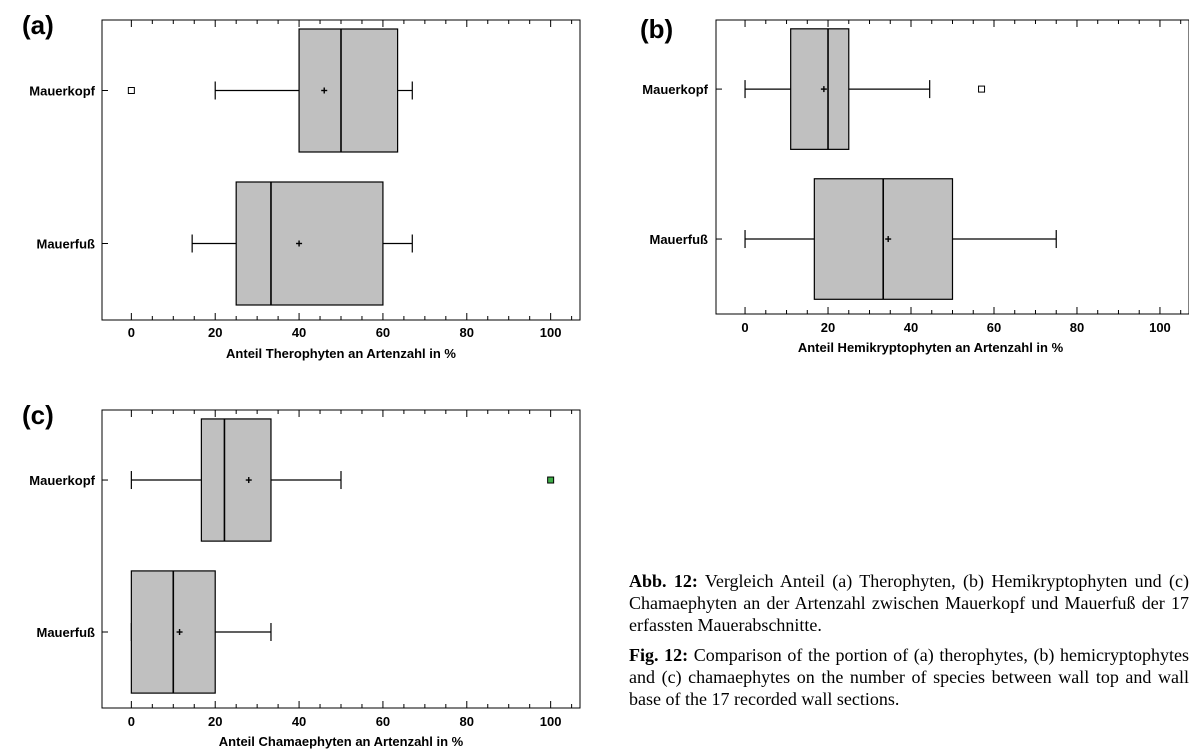 The height and width of the screenshot is (756, 1189). What do you see at coordinates (659, 655) in the screenshot?
I see `caption-english-label: Fig. 12:` at bounding box center [659, 655].